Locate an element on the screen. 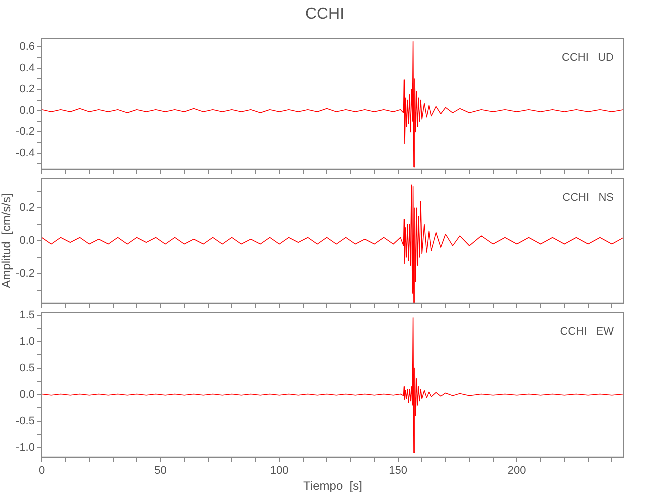 Image resolution: width=650 pixels, height=500 pixels. annotation: CCHI NS is located at coordinates (588, 198).